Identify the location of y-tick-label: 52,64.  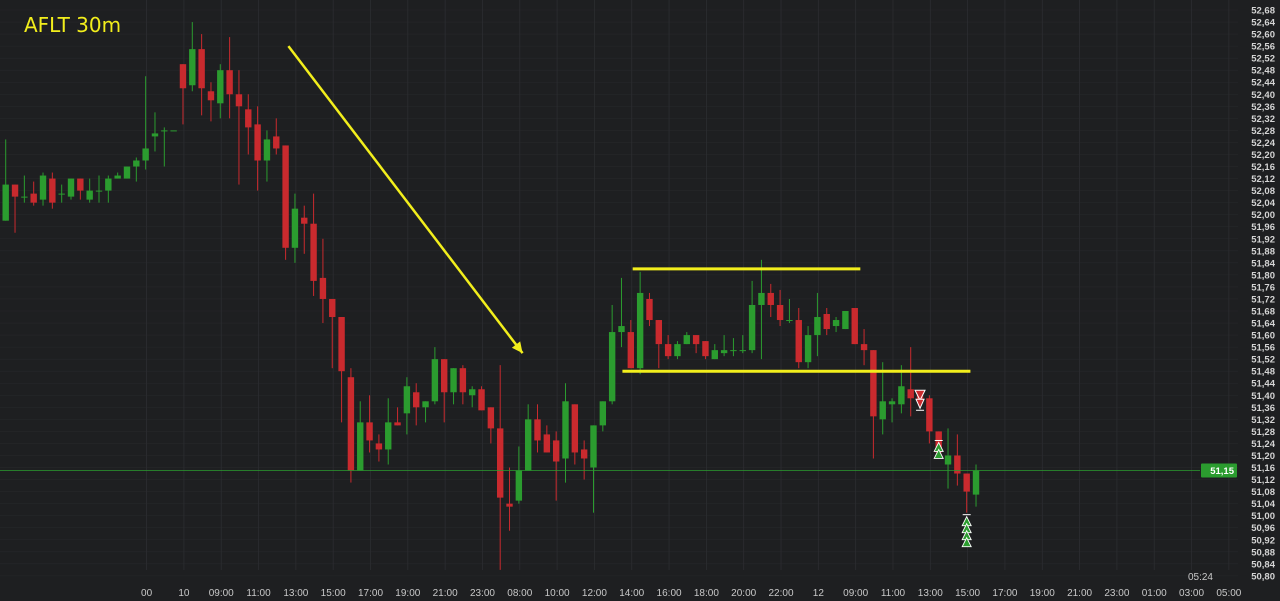
(1263, 23).